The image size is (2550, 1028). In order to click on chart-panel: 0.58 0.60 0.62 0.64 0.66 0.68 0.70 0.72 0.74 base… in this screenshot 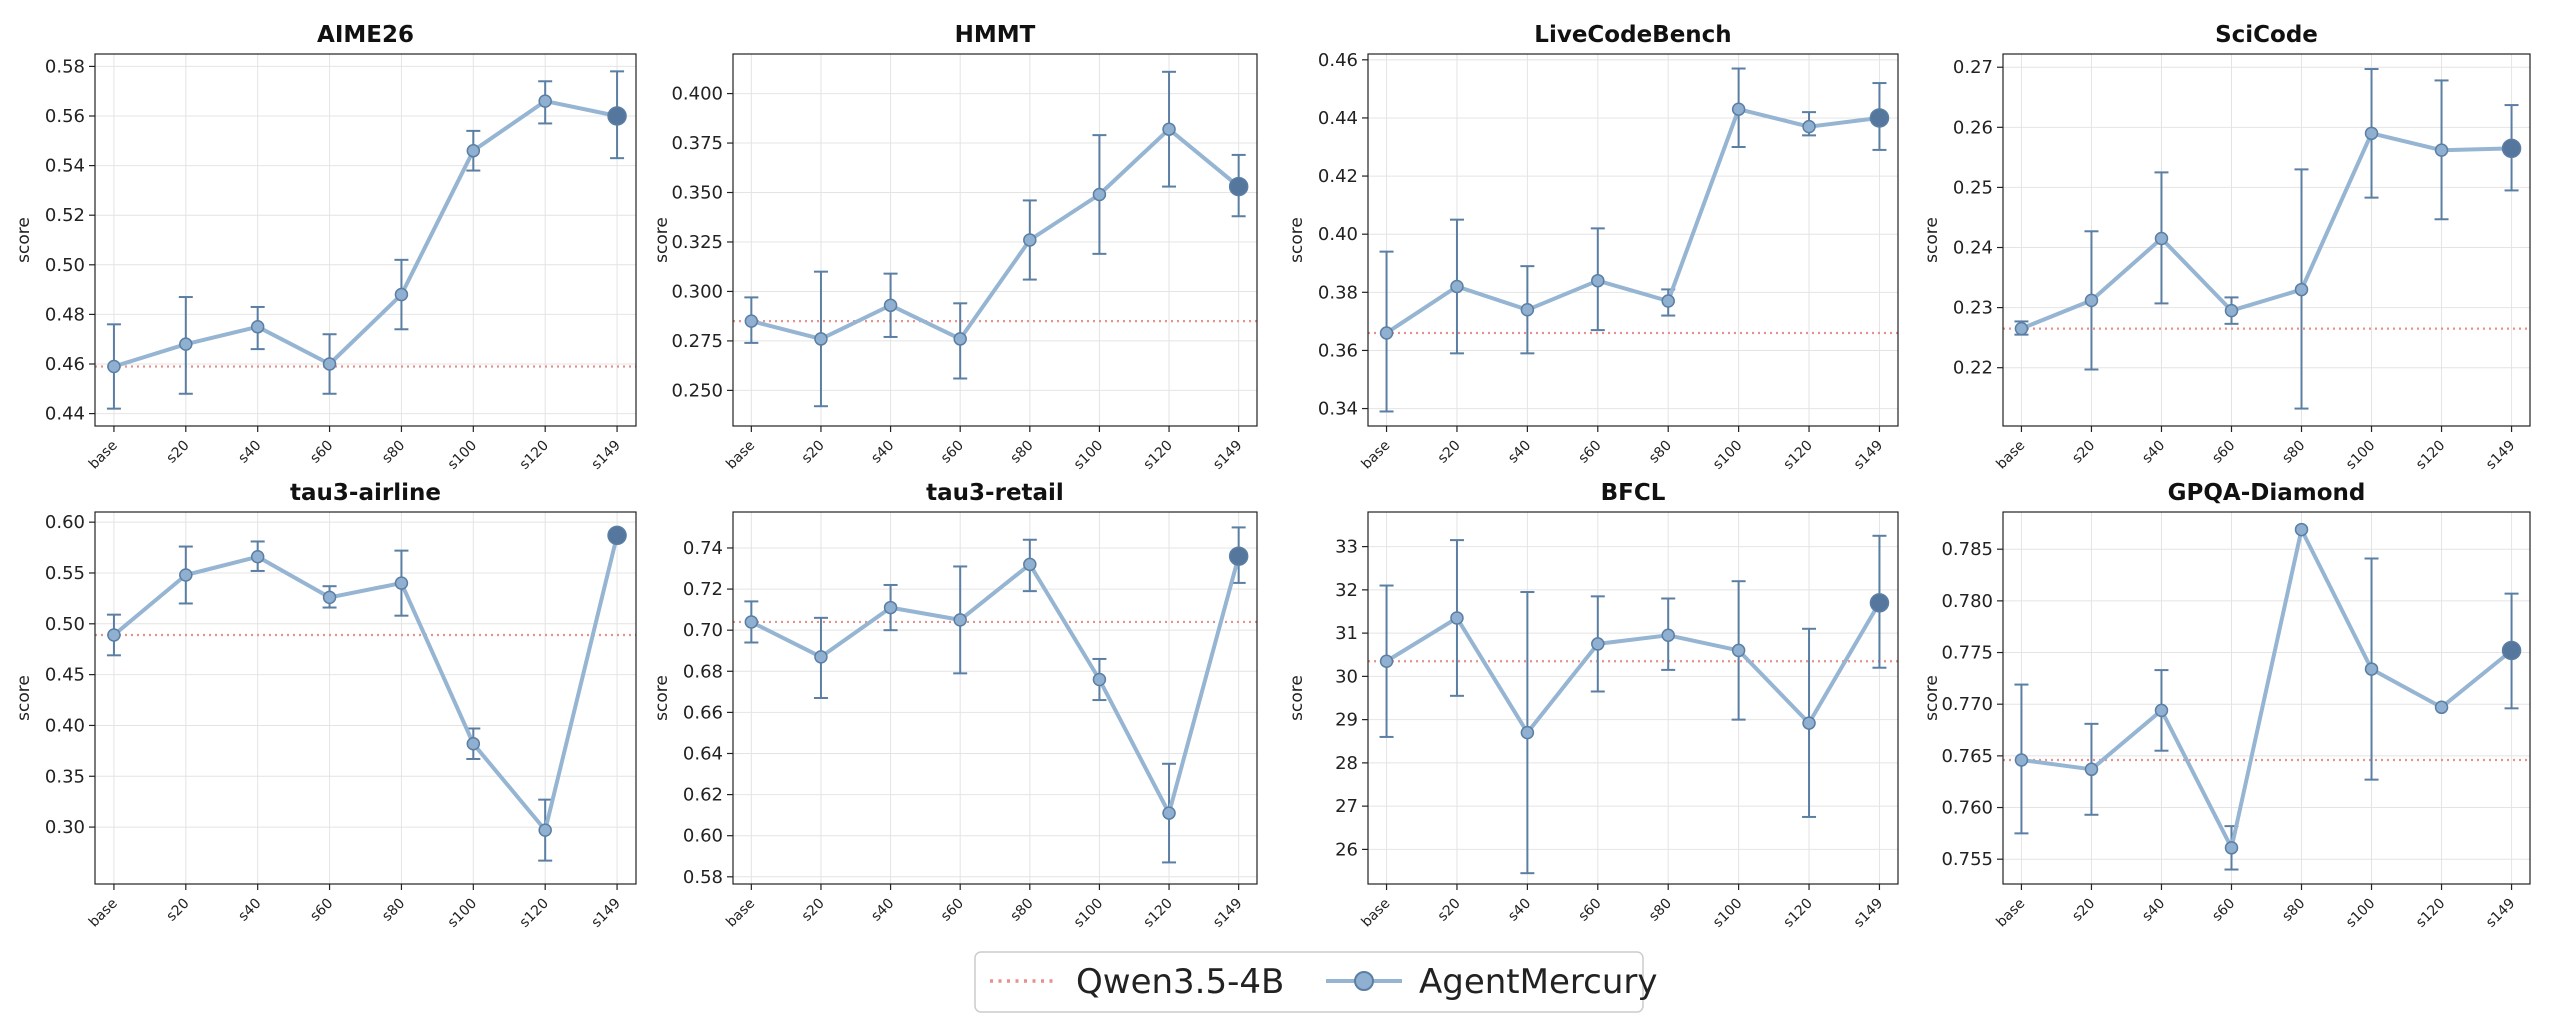, I will do `click(955, 705)`.